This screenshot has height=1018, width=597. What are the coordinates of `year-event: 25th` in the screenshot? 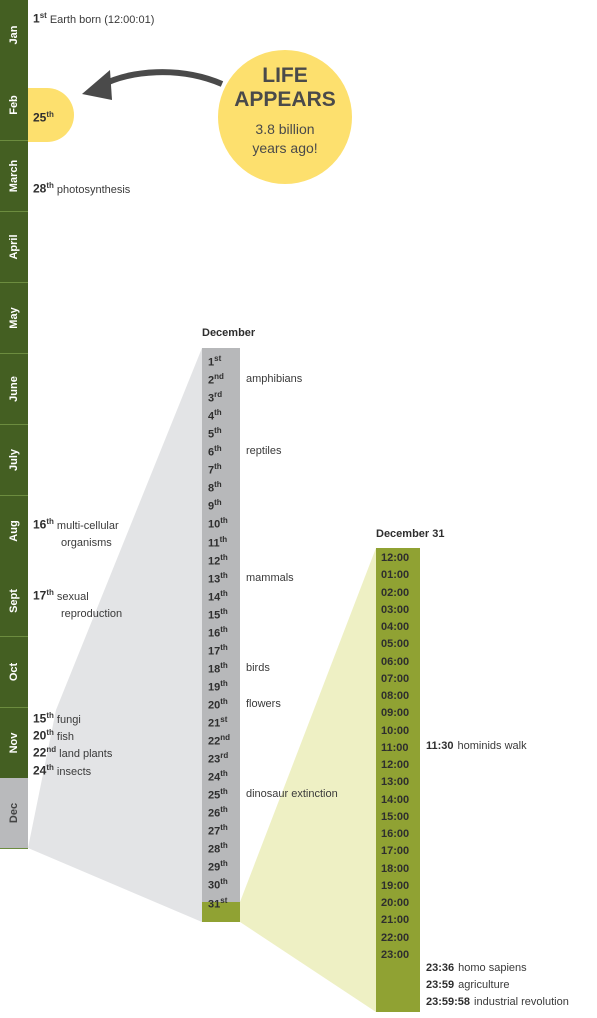 It's located at (45, 117).